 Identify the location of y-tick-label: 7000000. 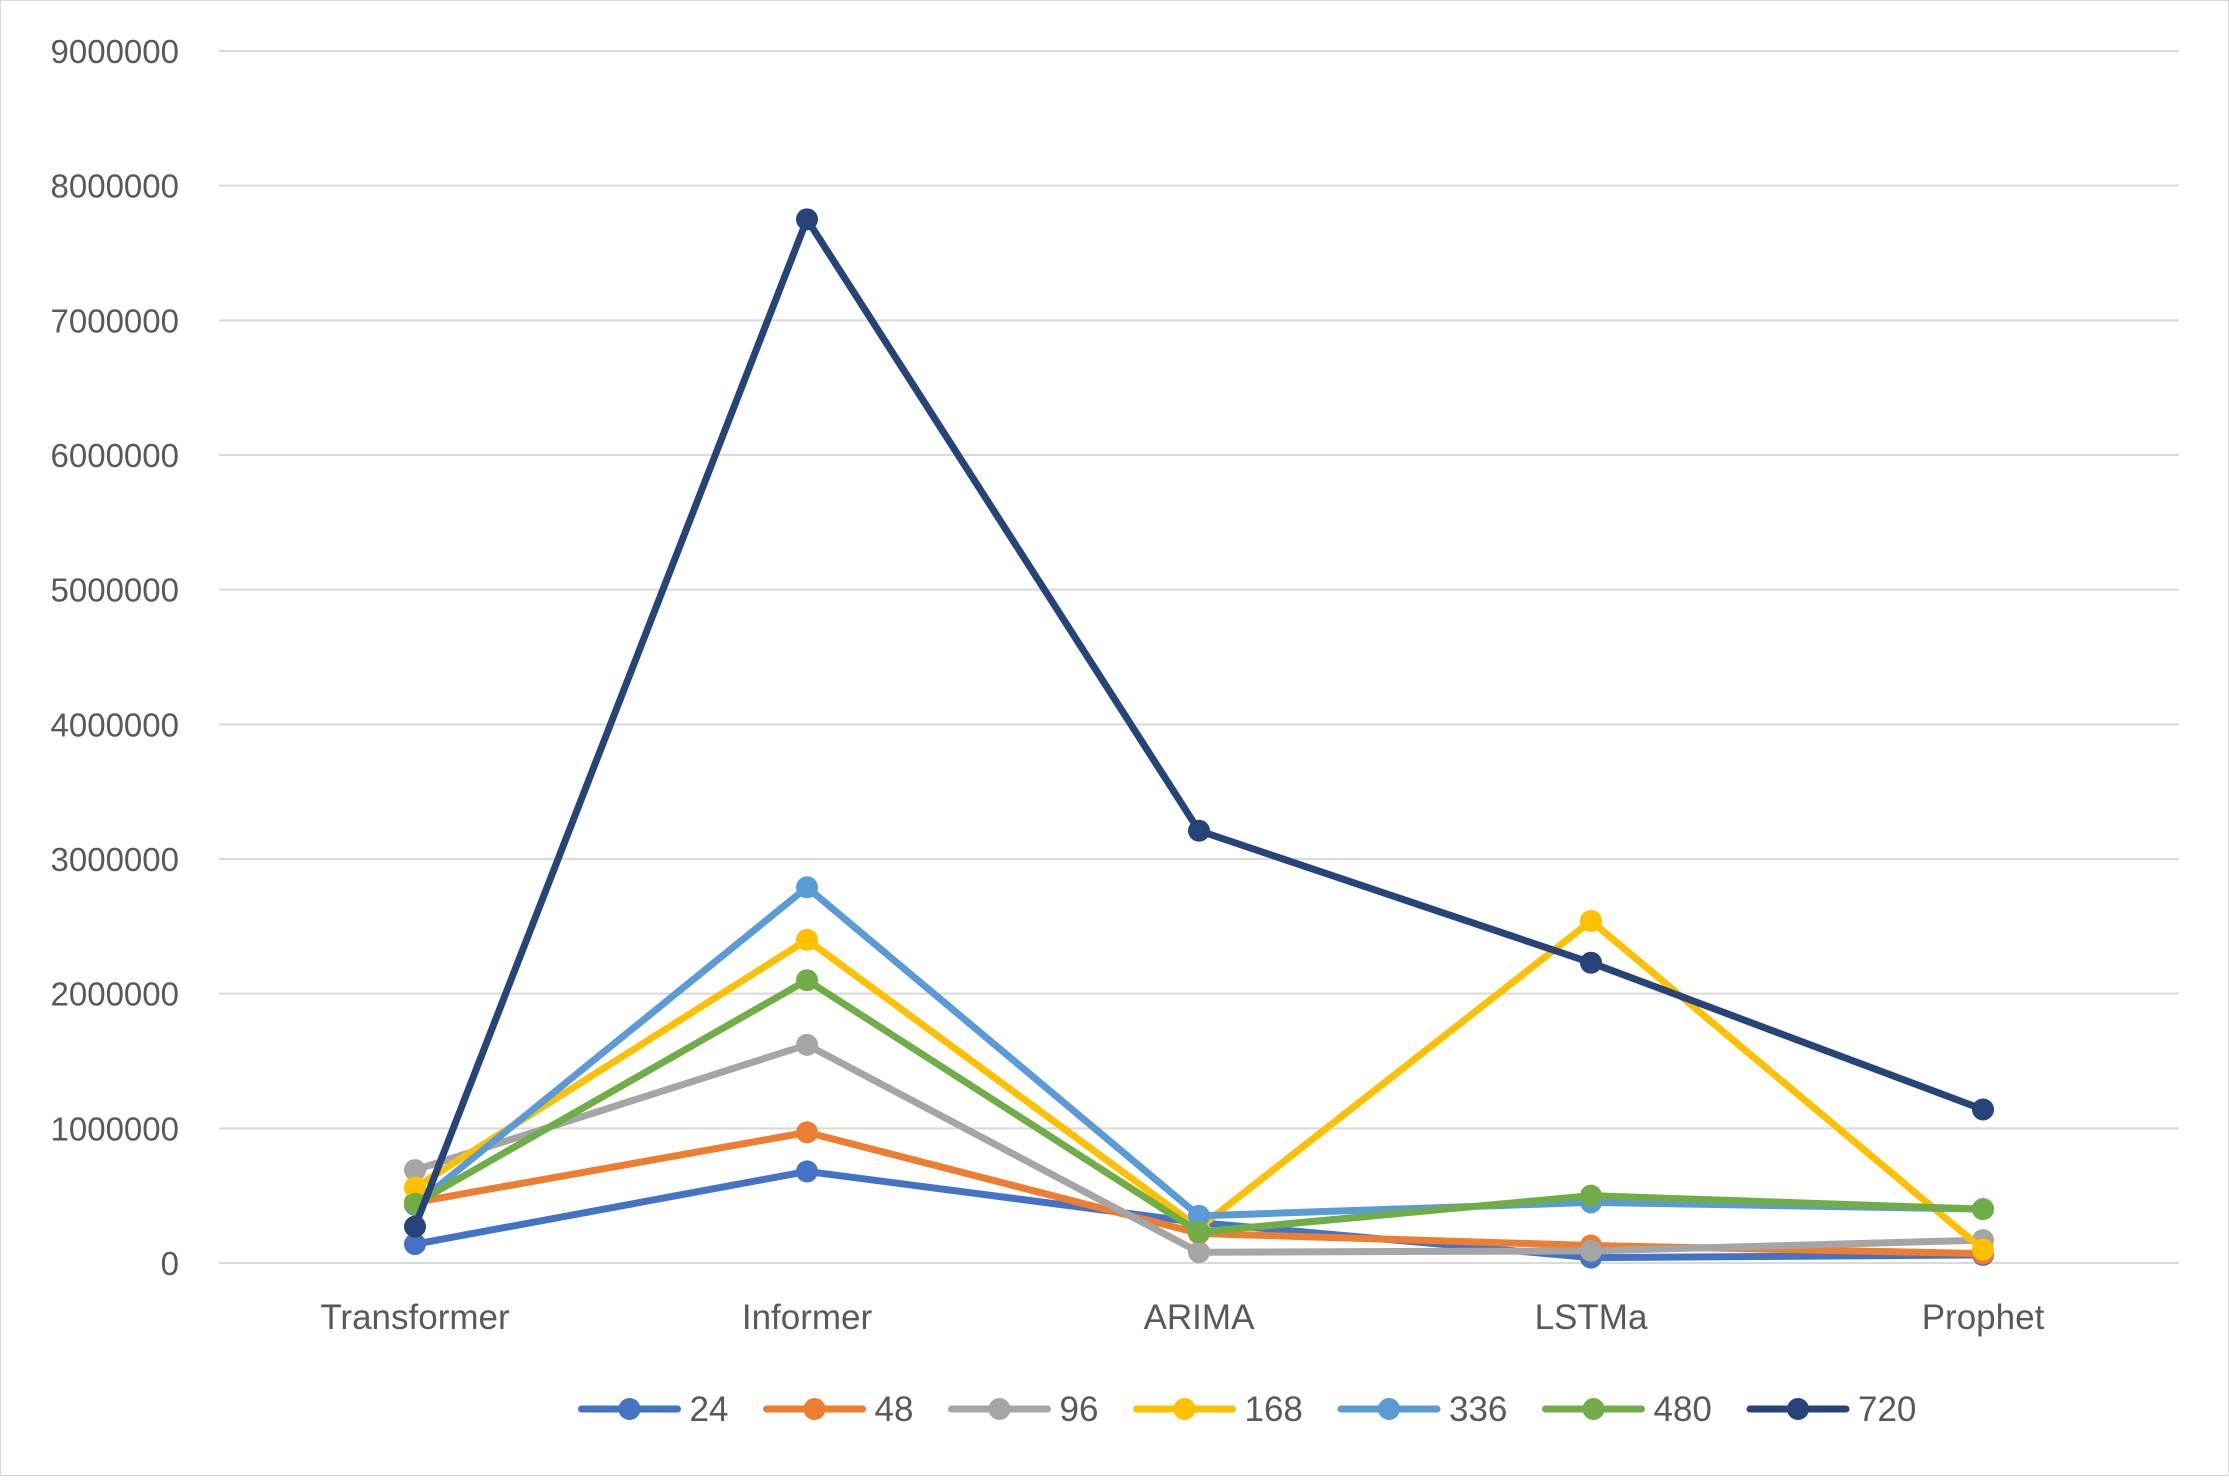
(115, 320).